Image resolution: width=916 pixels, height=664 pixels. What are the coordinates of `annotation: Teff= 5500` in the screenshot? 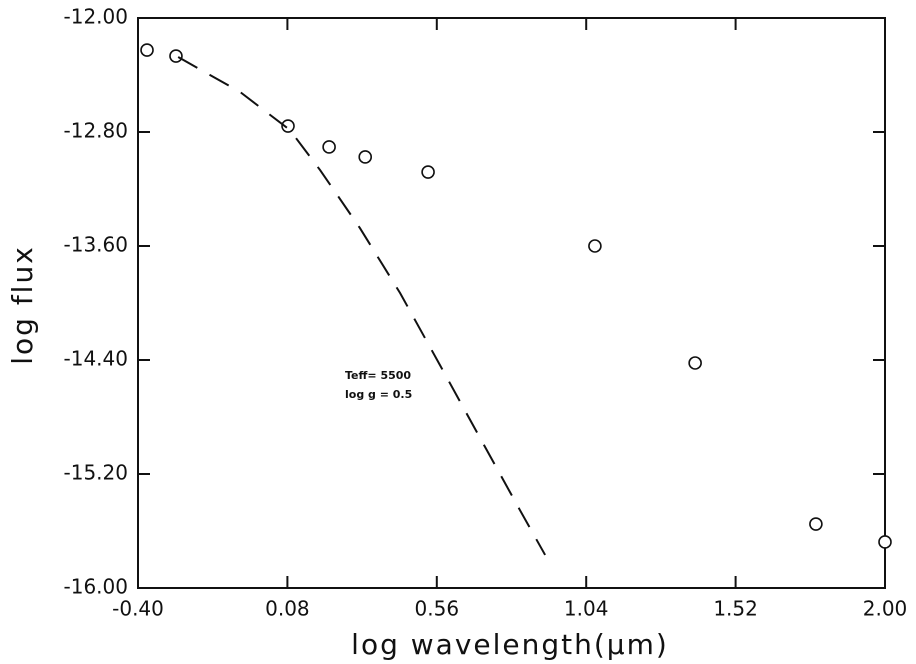 It's located at (378, 375).